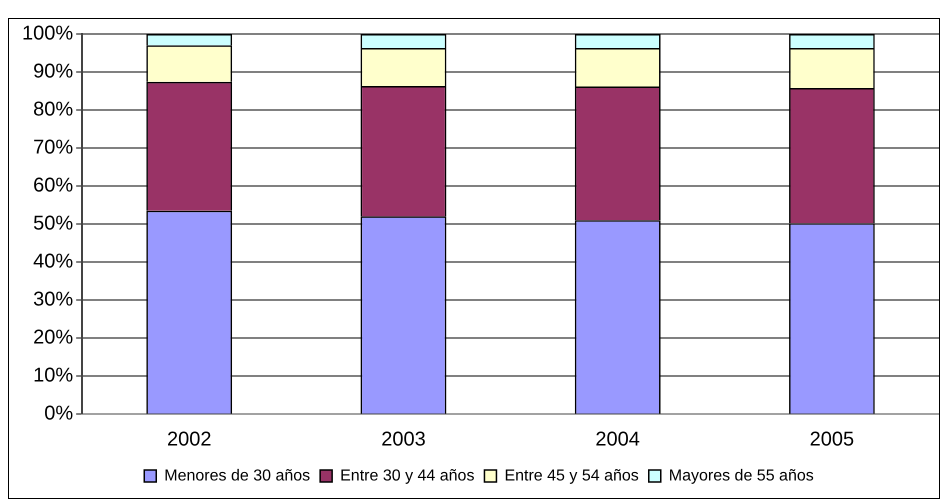 Image resolution: width=943 pixels, height=501 pixels. I want to click on legend-label: Entre 30 y 44 años, so click(407, 475).